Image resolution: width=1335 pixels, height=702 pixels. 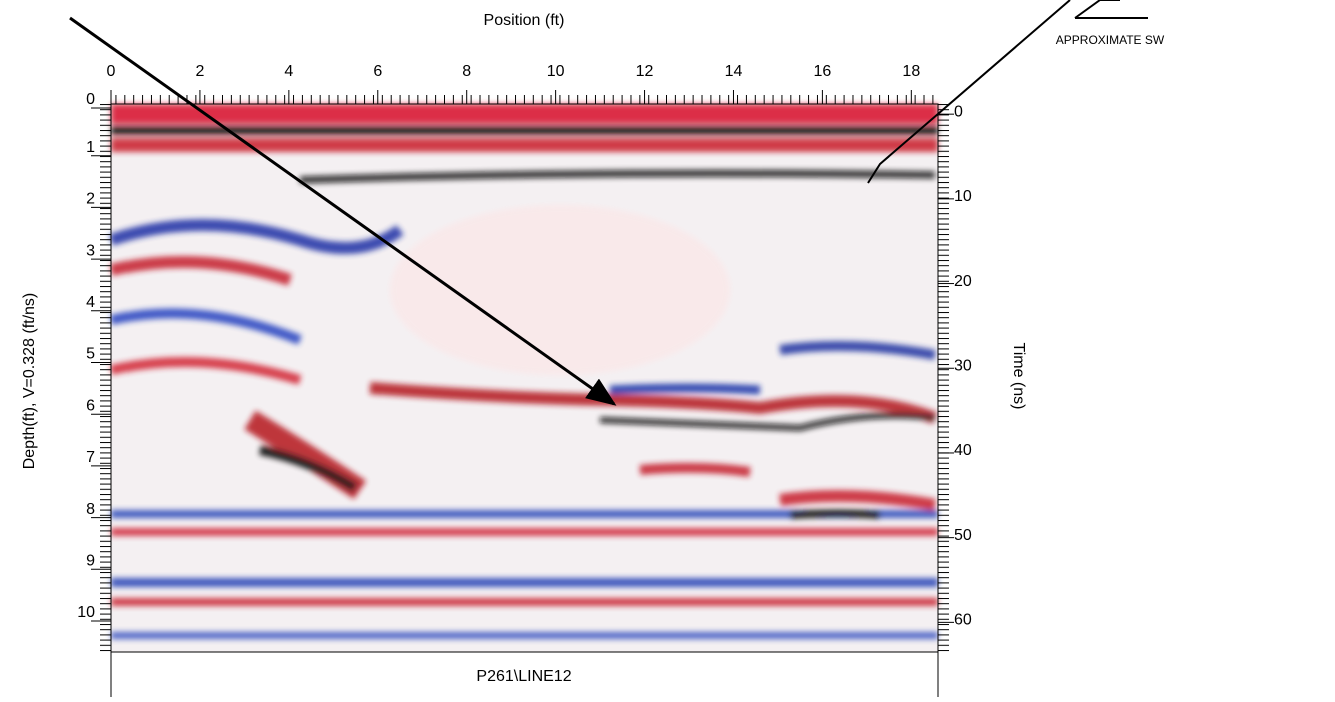 I want to click on x-tick-label: 10, so click(x=556, y=71).